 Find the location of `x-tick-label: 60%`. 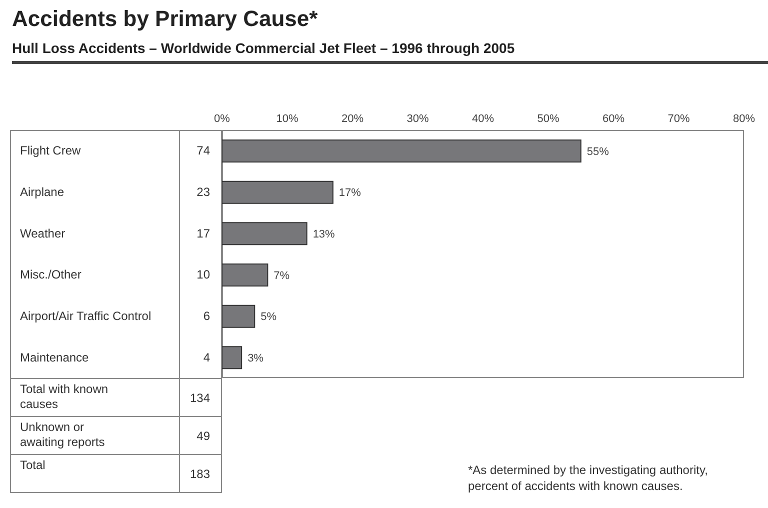

x-tick-label: 60% is located at coordinates (613, 119).